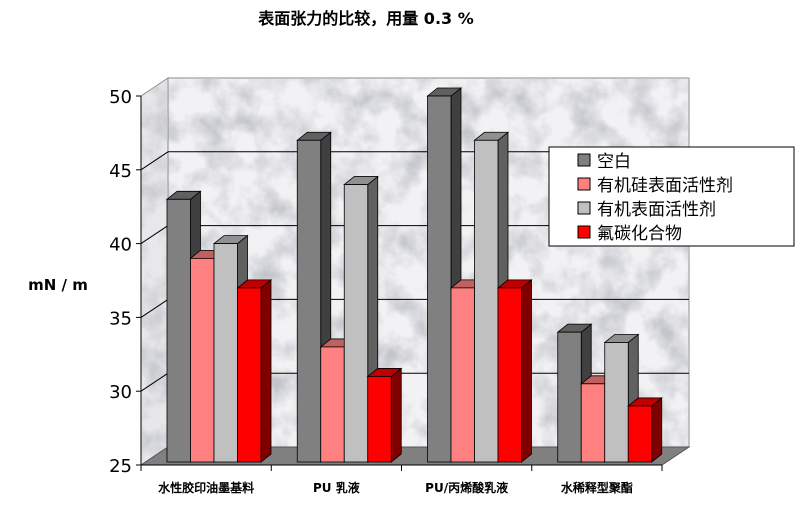 This screenshot has height=512, width=795. What do you see at coordinates (639, 234) in the screenshot?
I see `legend-label: 氟碳化合物` at bounding box center [639, 234].